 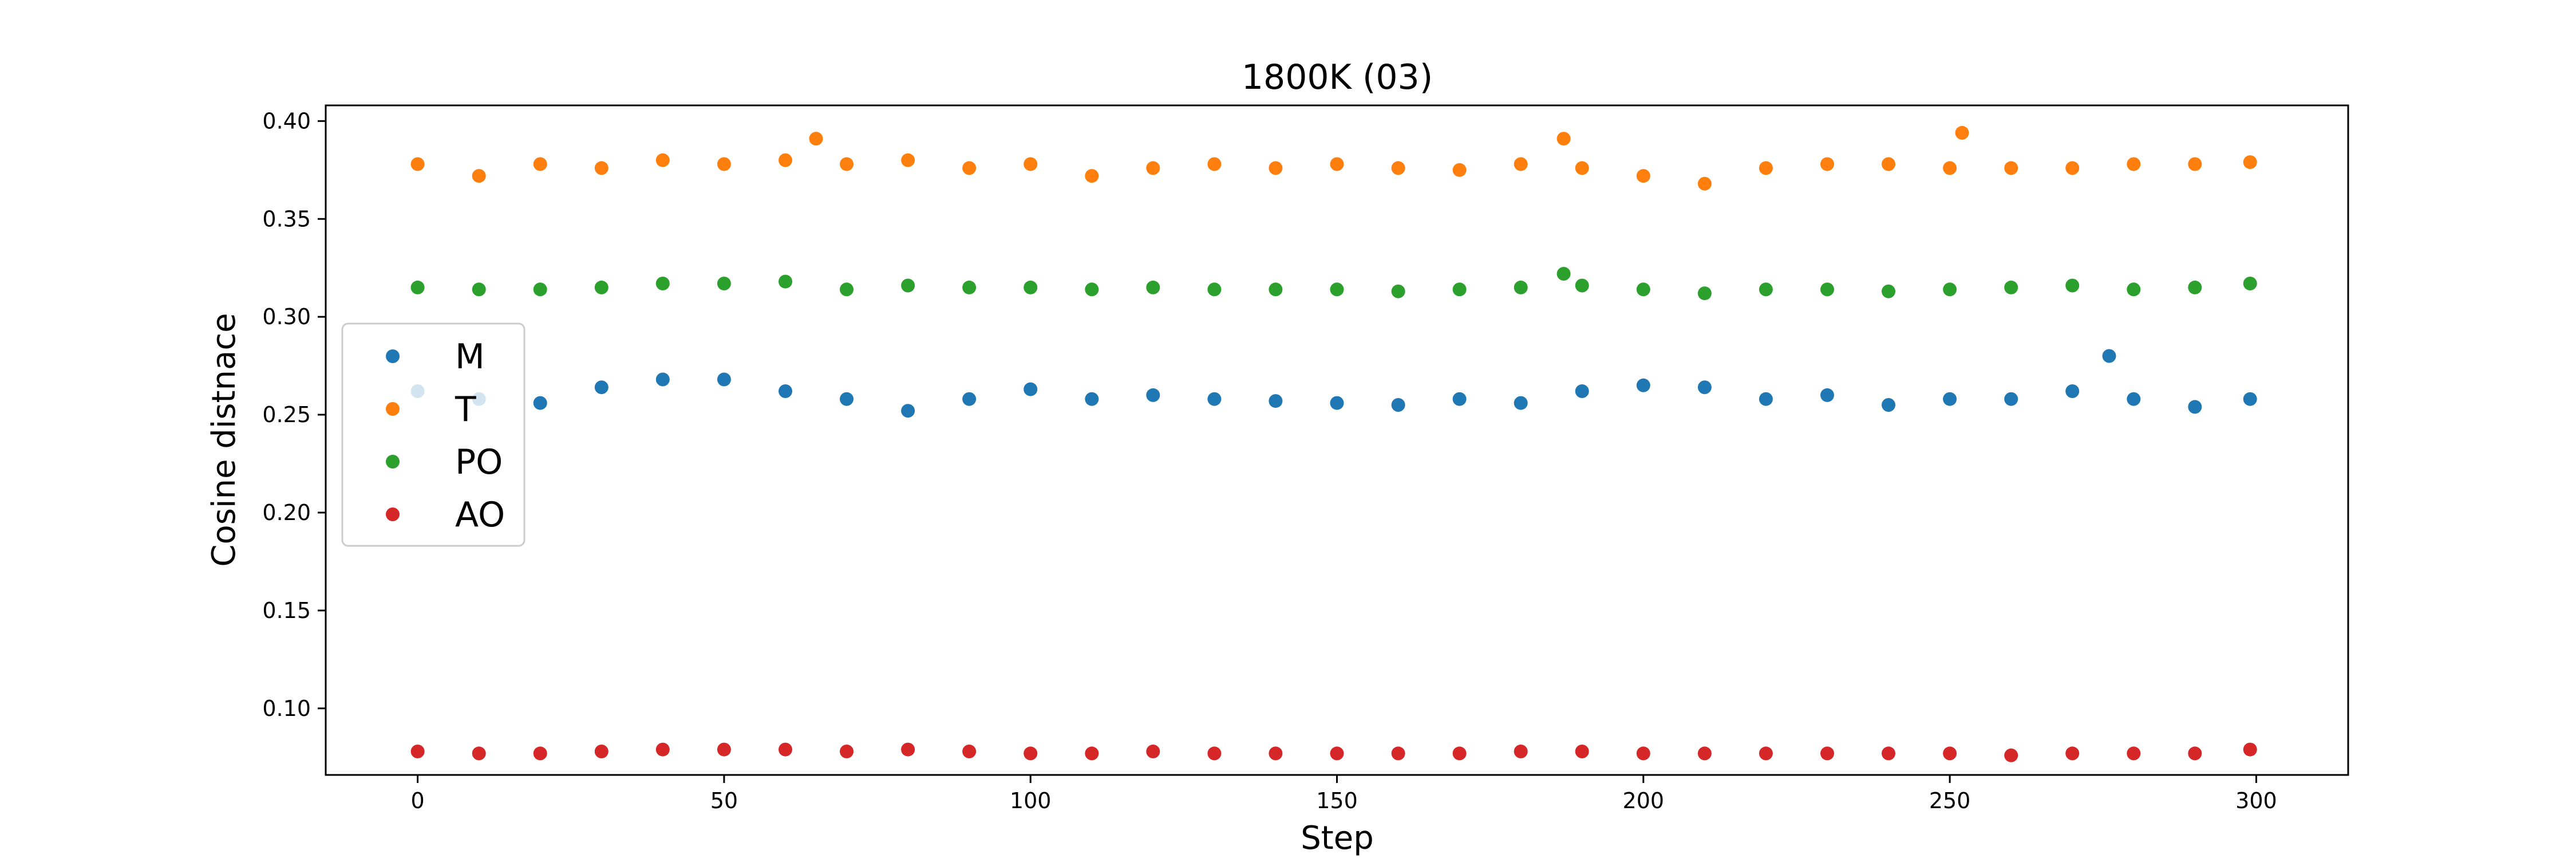 What do you see at coordinates (2256, 801) in the screenshot?
I see `x-tick-label: 300` at bounding box center [2256, 801].